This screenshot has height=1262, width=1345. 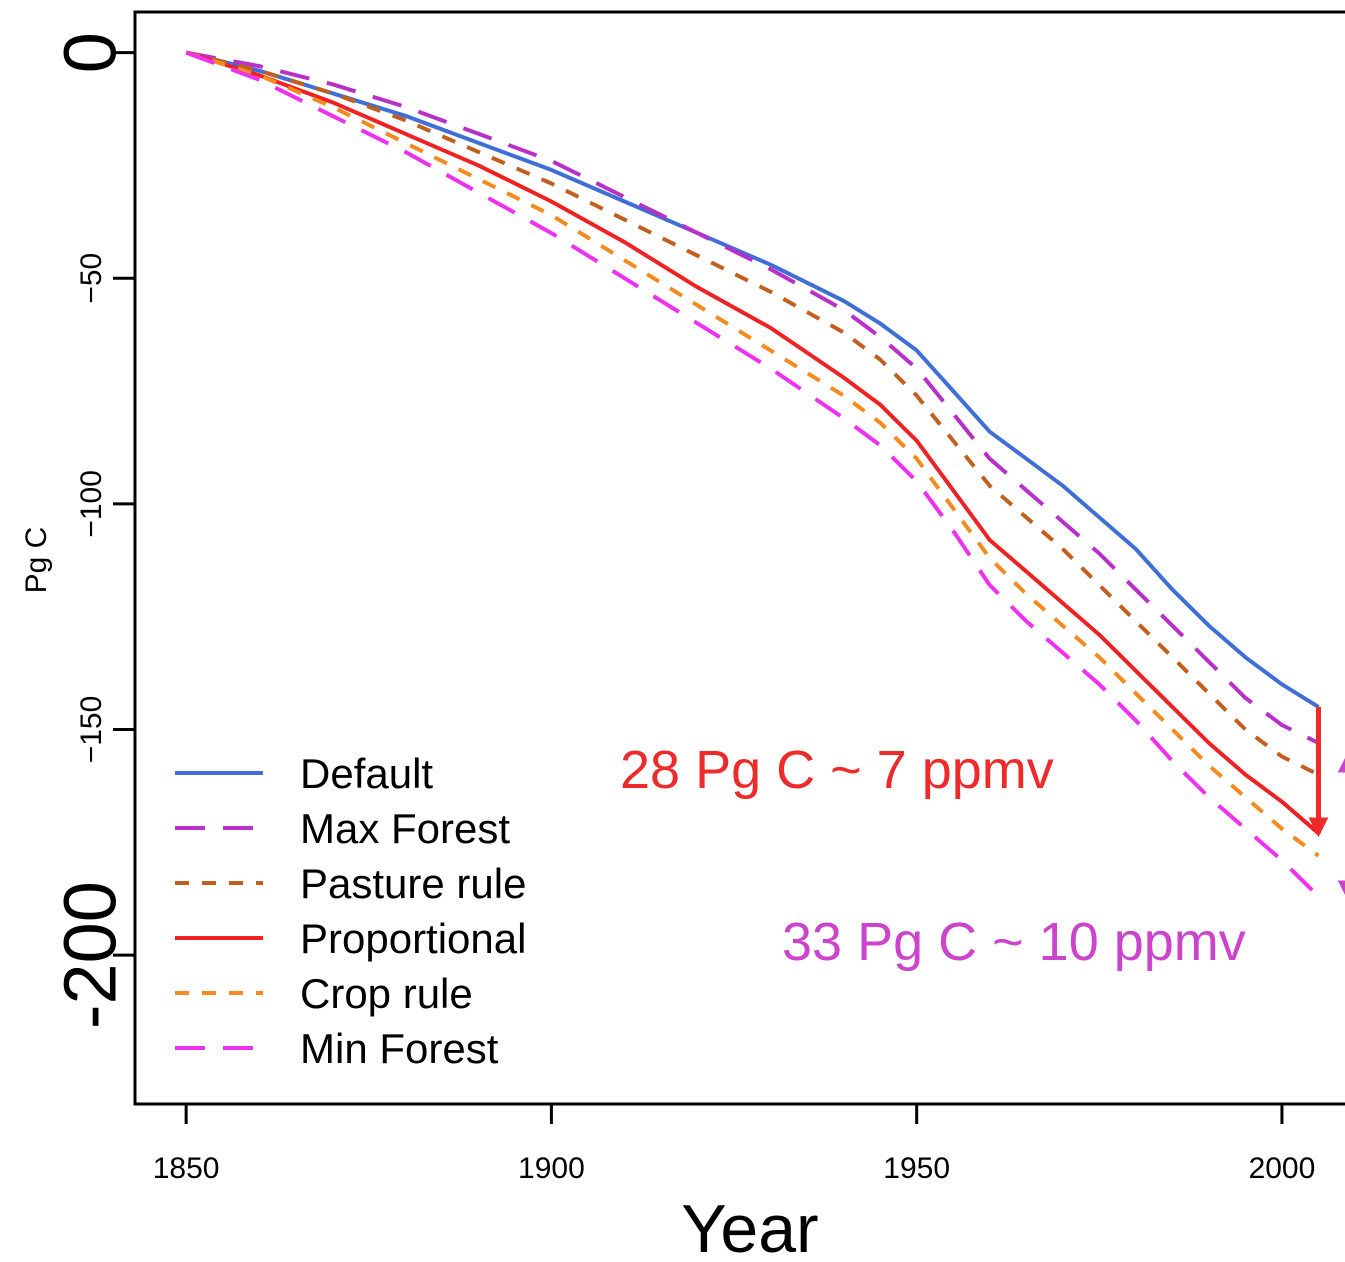 What do you see at coordinates (90, 52) in the screenshot?
I see `y-tick-label: 0` at bounding box center [90, 52].